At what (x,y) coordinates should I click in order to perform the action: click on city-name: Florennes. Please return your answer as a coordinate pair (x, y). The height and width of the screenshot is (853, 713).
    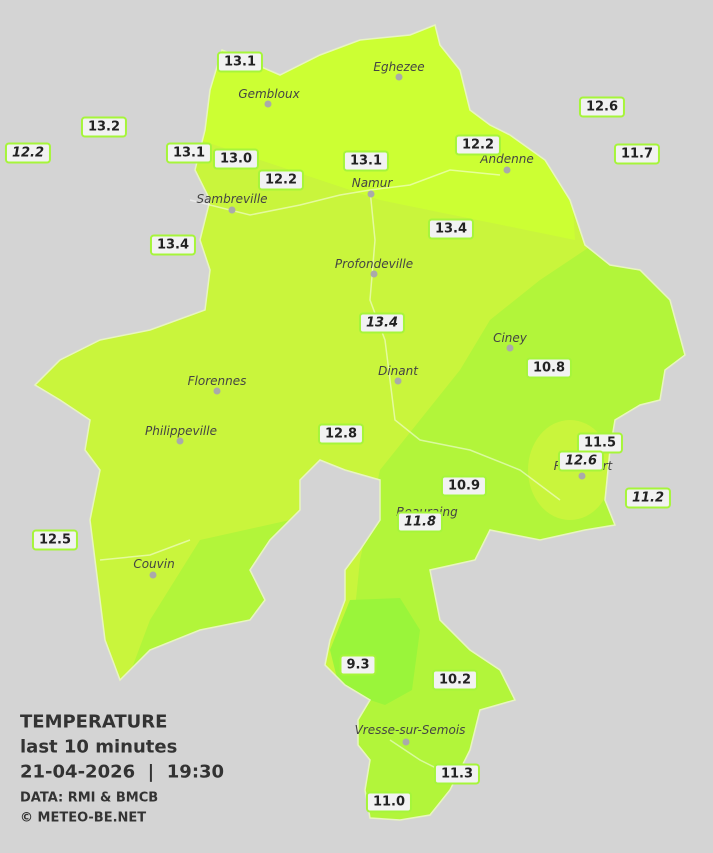
    Looking at the image, I should click on (217, 381).